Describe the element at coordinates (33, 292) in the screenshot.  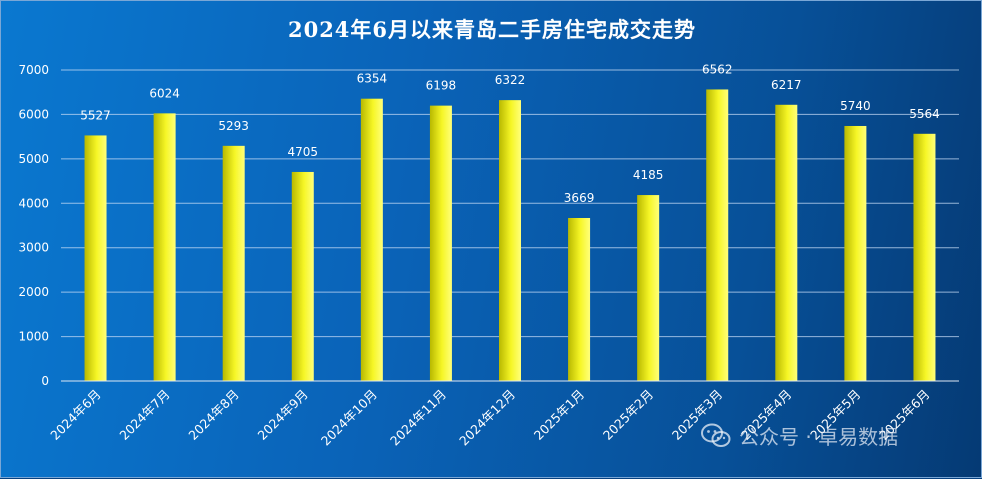
I see `y-tick-label: 2000` at that location.